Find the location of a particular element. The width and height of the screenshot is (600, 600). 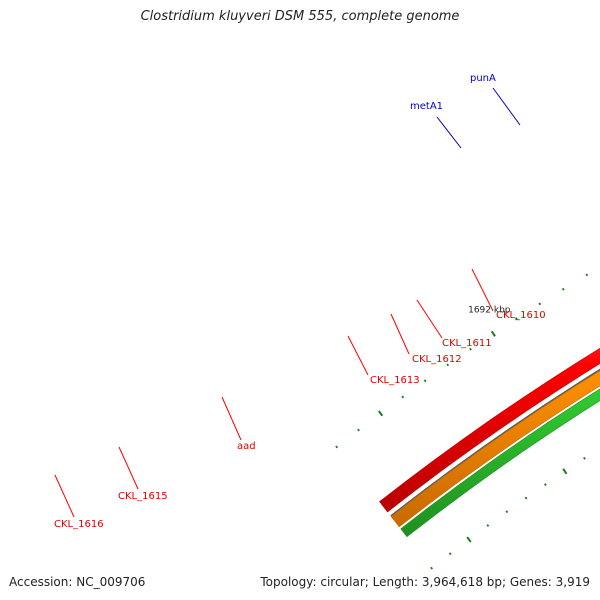

gene-feature-ckl1616 is located at coordinates (500, 463).